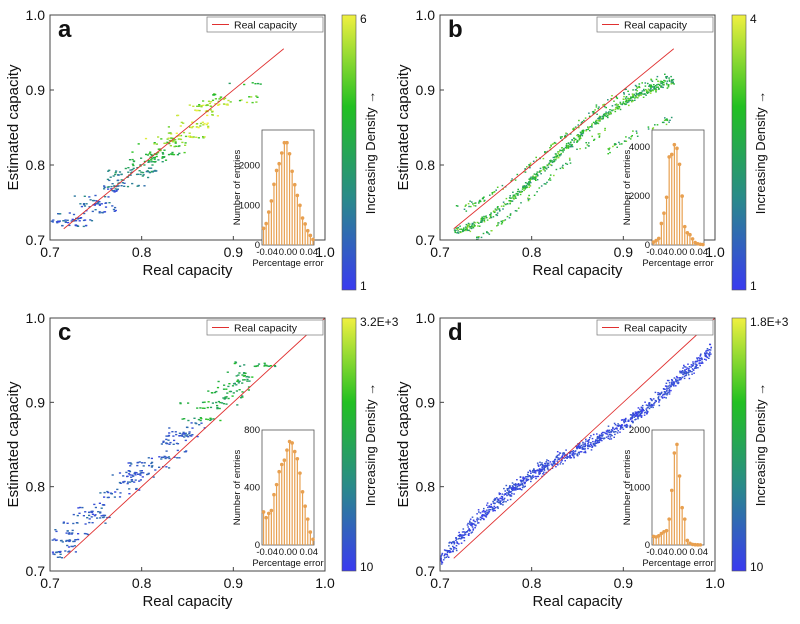 The width and height of the screenshot is (800, 624). I want to click on density-points, so click(564, 157).